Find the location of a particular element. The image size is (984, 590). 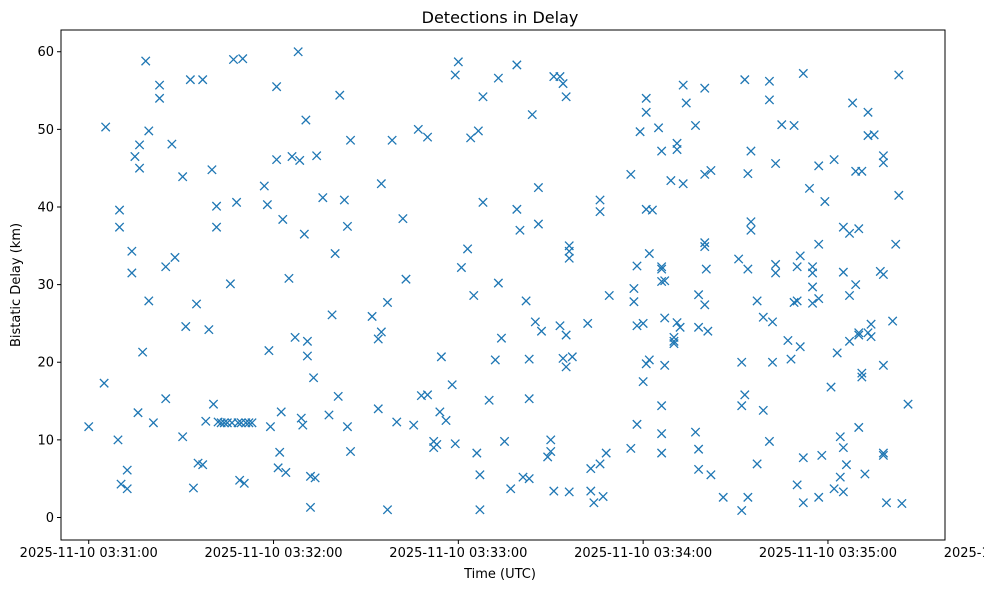

y-tick-label: 30 is located at coordinates (45, 285).